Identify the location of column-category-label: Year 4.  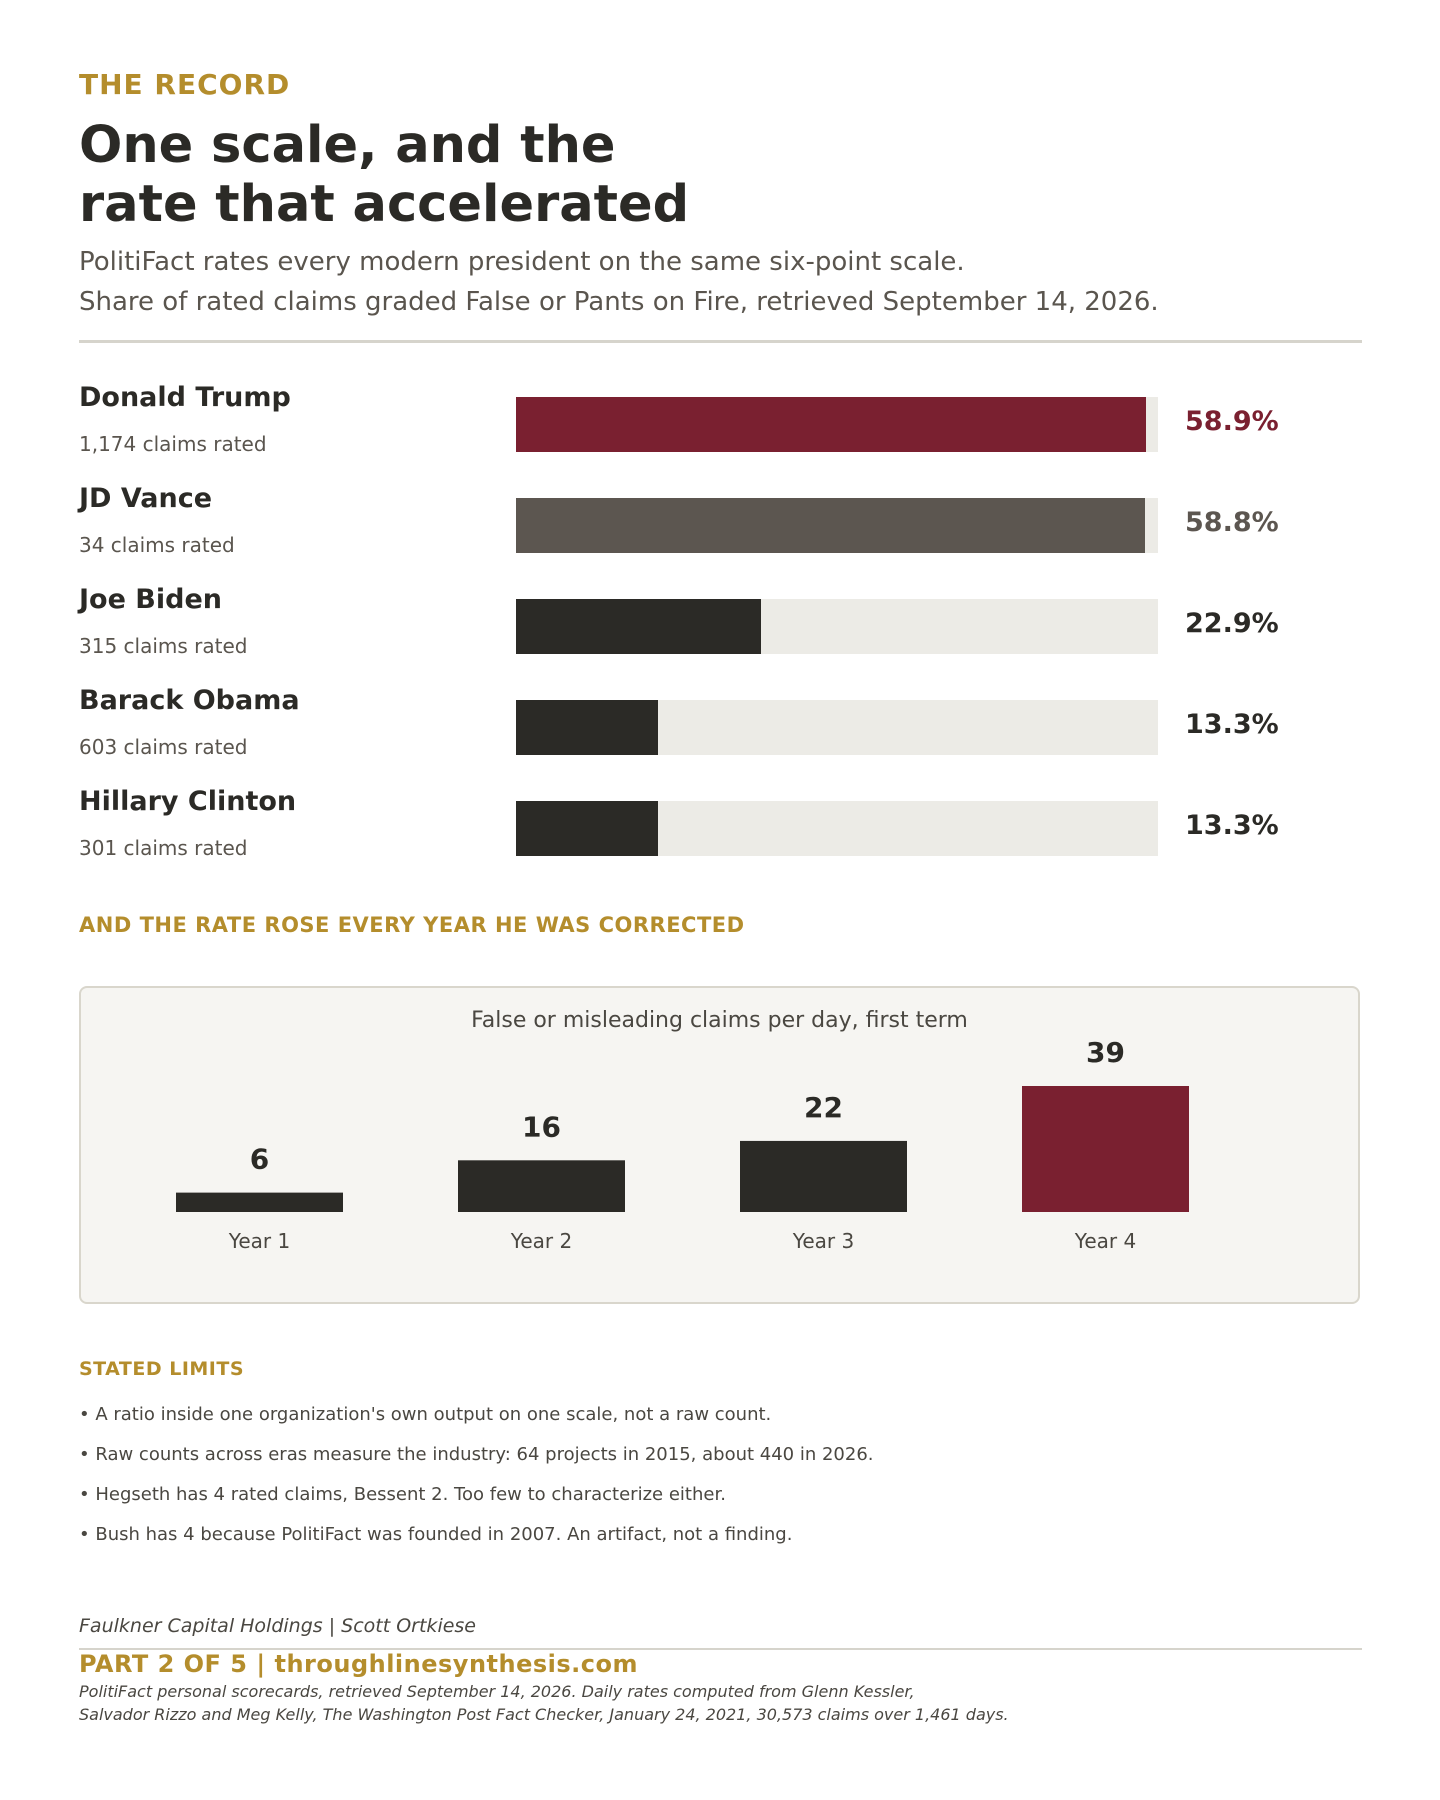
(1105, 1241).